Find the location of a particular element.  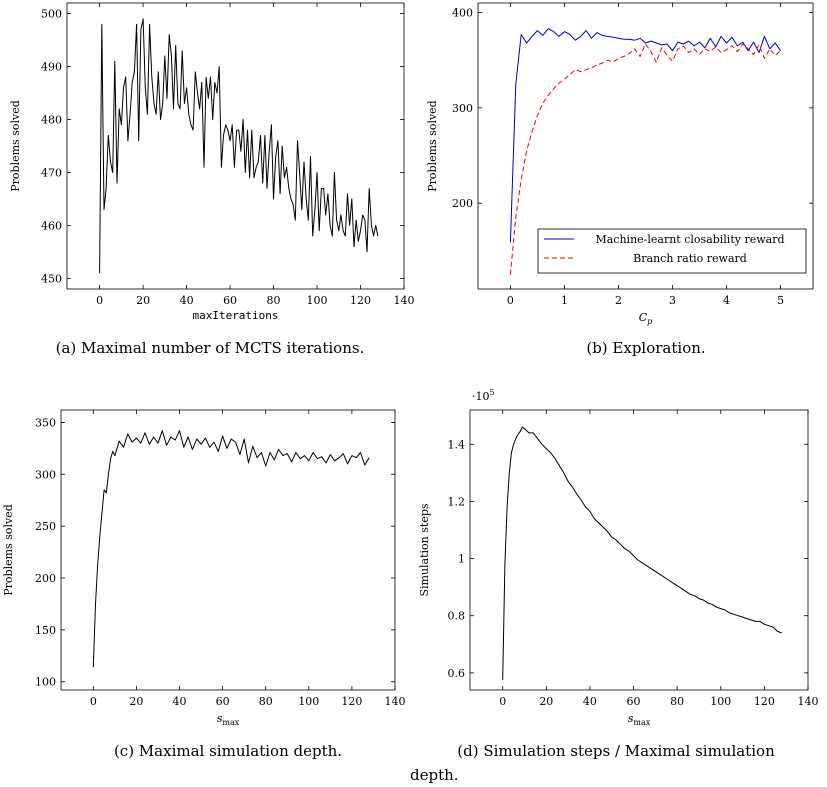

caption-line-2: depth. is located at coordinates (434, 775).